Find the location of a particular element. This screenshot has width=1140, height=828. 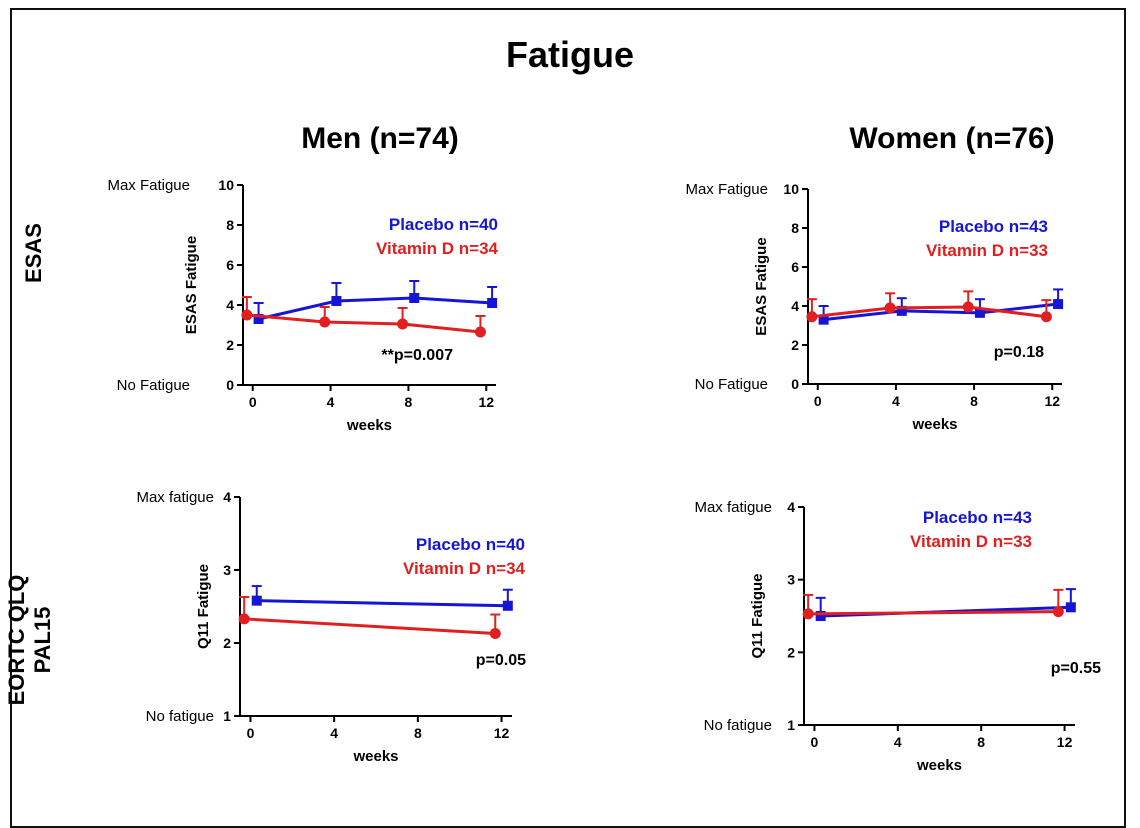

p3-x-tick-label: 8 is located at coordinates (981, 742).